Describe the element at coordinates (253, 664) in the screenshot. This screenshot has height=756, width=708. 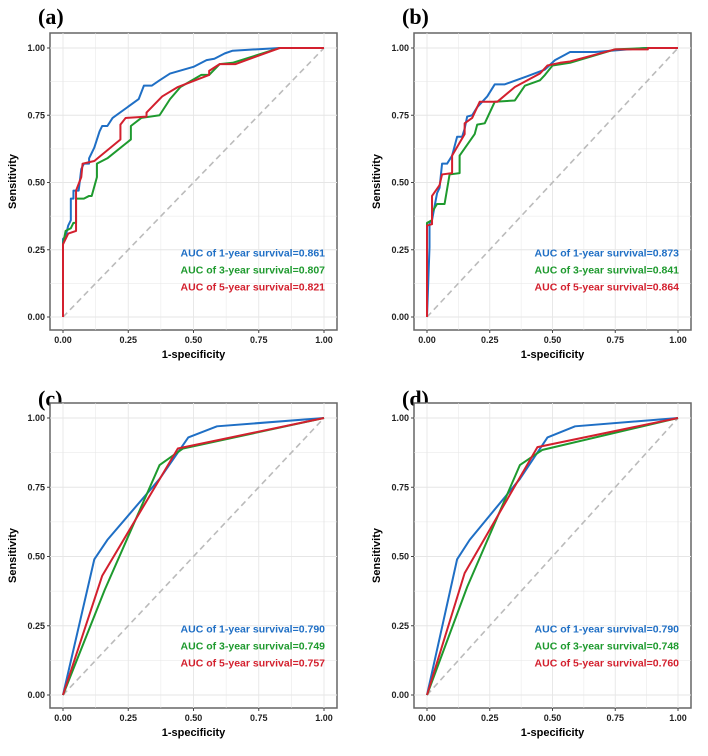
I see `legend-entry-5-year: AUC of 5-year survival=0.757` at that location.